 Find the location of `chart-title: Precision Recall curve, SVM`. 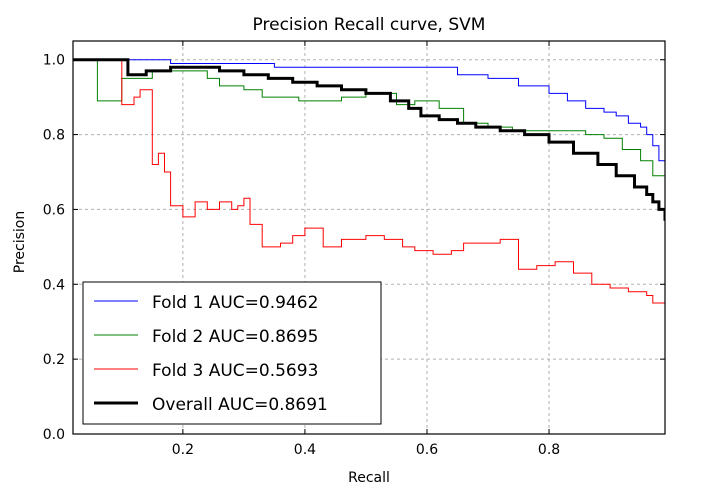

chart-title: Precision Recall curve, SVM is located at coordinates (369, 25).